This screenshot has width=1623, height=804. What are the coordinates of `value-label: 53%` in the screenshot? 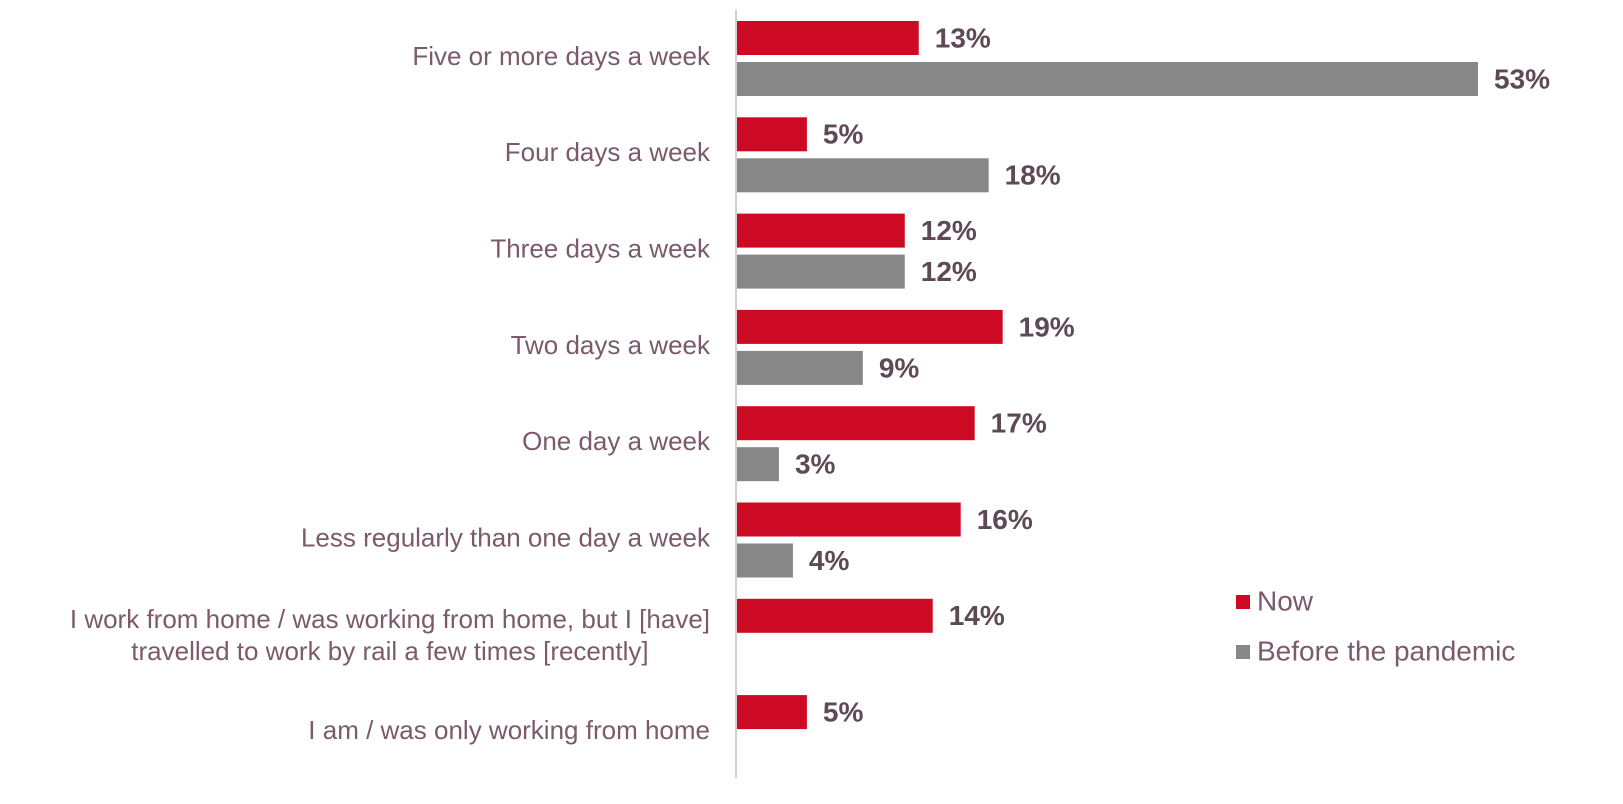 It's located at (1522, 78).